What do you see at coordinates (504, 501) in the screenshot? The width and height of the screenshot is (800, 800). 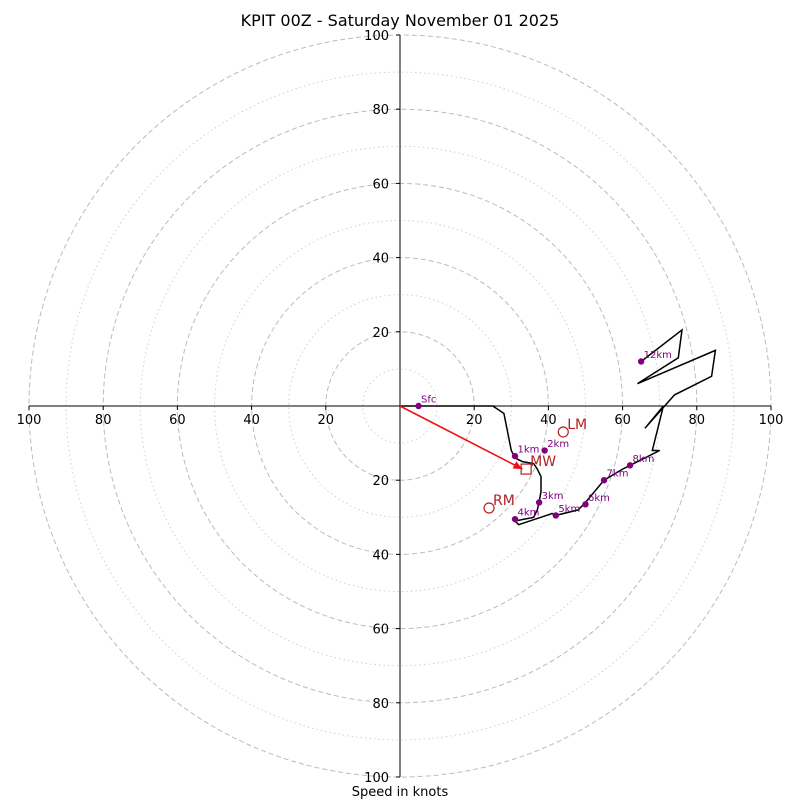 I see `storm-motion-label-rm: RM` at bounding box center [504, 501].